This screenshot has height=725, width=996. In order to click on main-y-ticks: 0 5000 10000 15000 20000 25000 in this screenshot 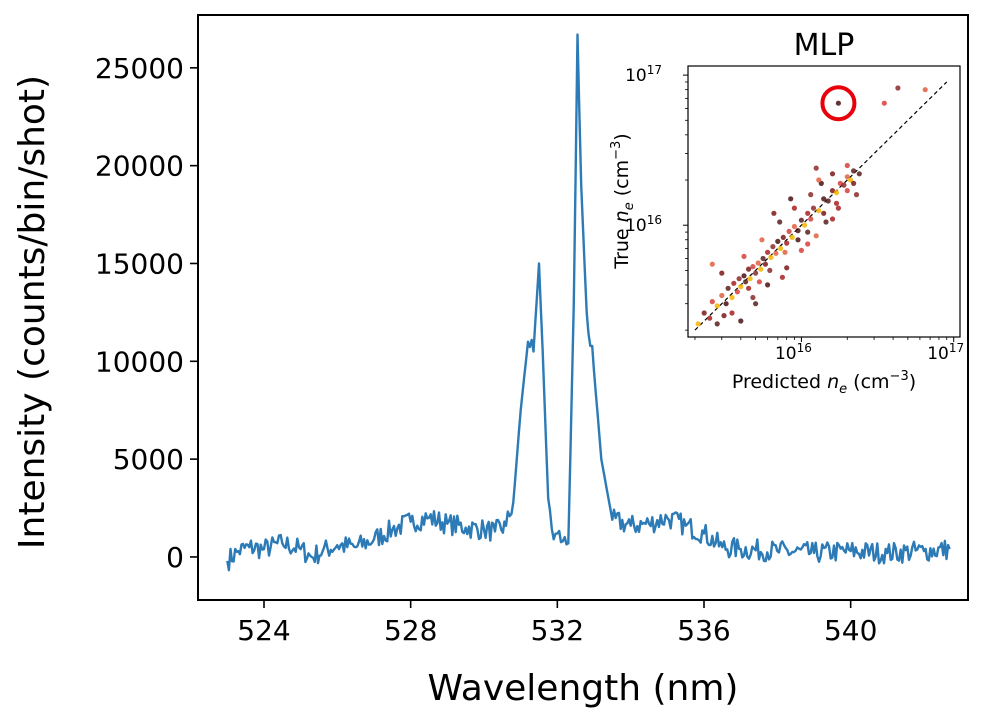, I will do `click(146, 313)`.